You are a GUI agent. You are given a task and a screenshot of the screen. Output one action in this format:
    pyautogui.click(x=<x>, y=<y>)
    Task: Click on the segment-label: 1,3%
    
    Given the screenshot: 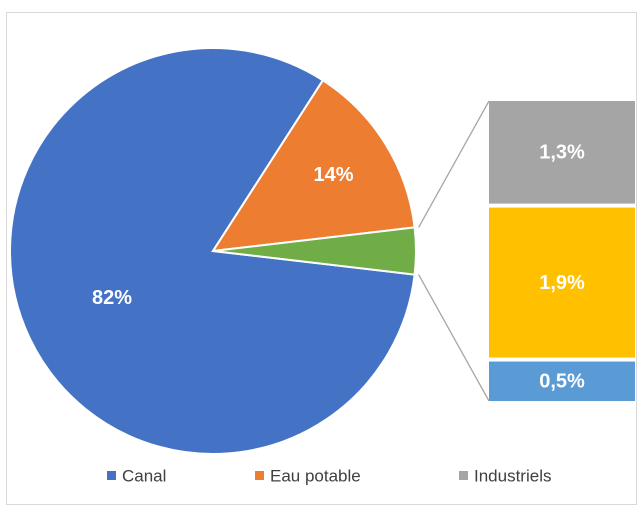 What is the action you would take?
    pyautogui.click(x=562, y=153)
    